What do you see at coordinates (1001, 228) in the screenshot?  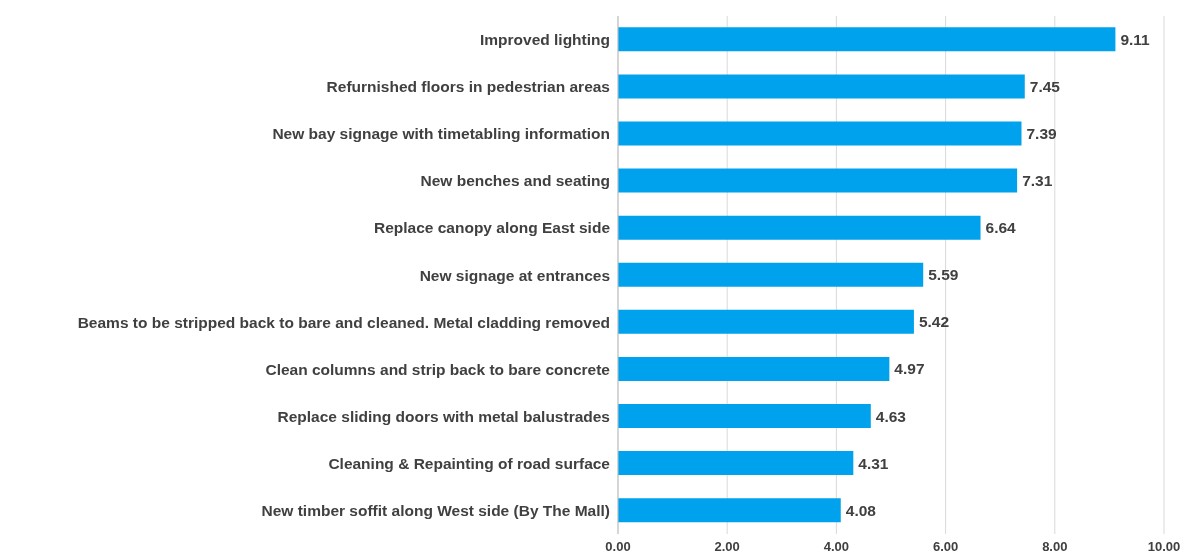 I see `data-label: 6.64` at bounding box center [1001, 228].